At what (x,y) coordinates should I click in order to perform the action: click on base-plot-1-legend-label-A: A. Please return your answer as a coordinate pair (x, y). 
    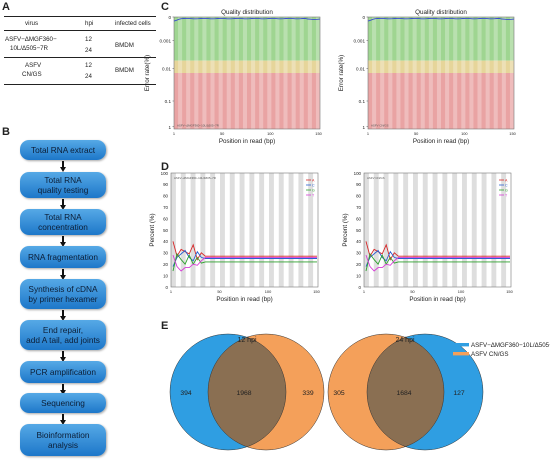
    Looking at the image, I should click on (313, 181).